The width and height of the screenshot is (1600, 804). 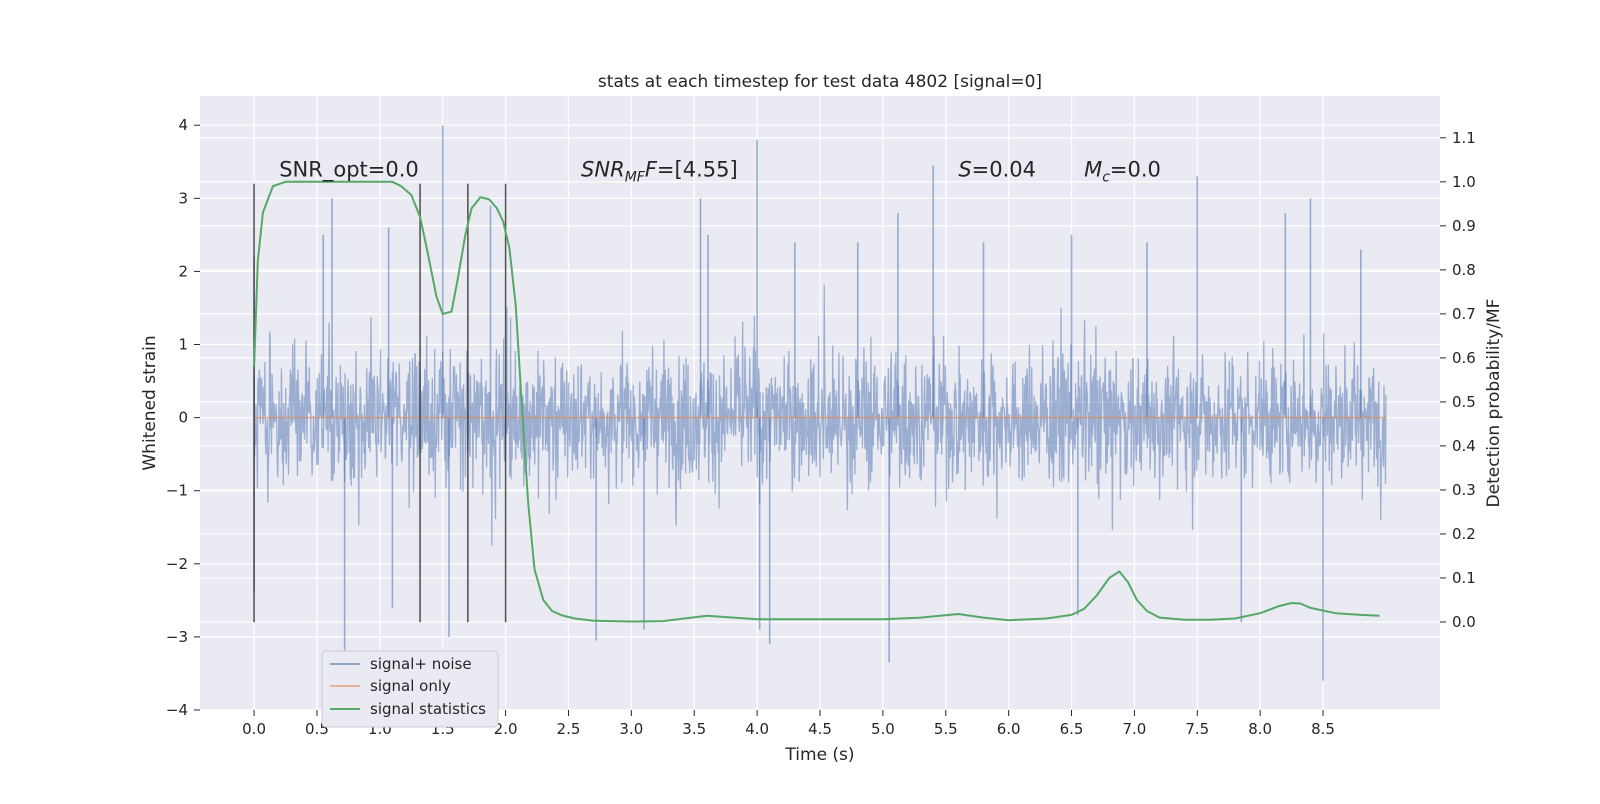 What do you see at coordinates (1464, 622) in the screenshot?
I see `y2-tick-label: 0.0` at bounding box center [1464, 622].